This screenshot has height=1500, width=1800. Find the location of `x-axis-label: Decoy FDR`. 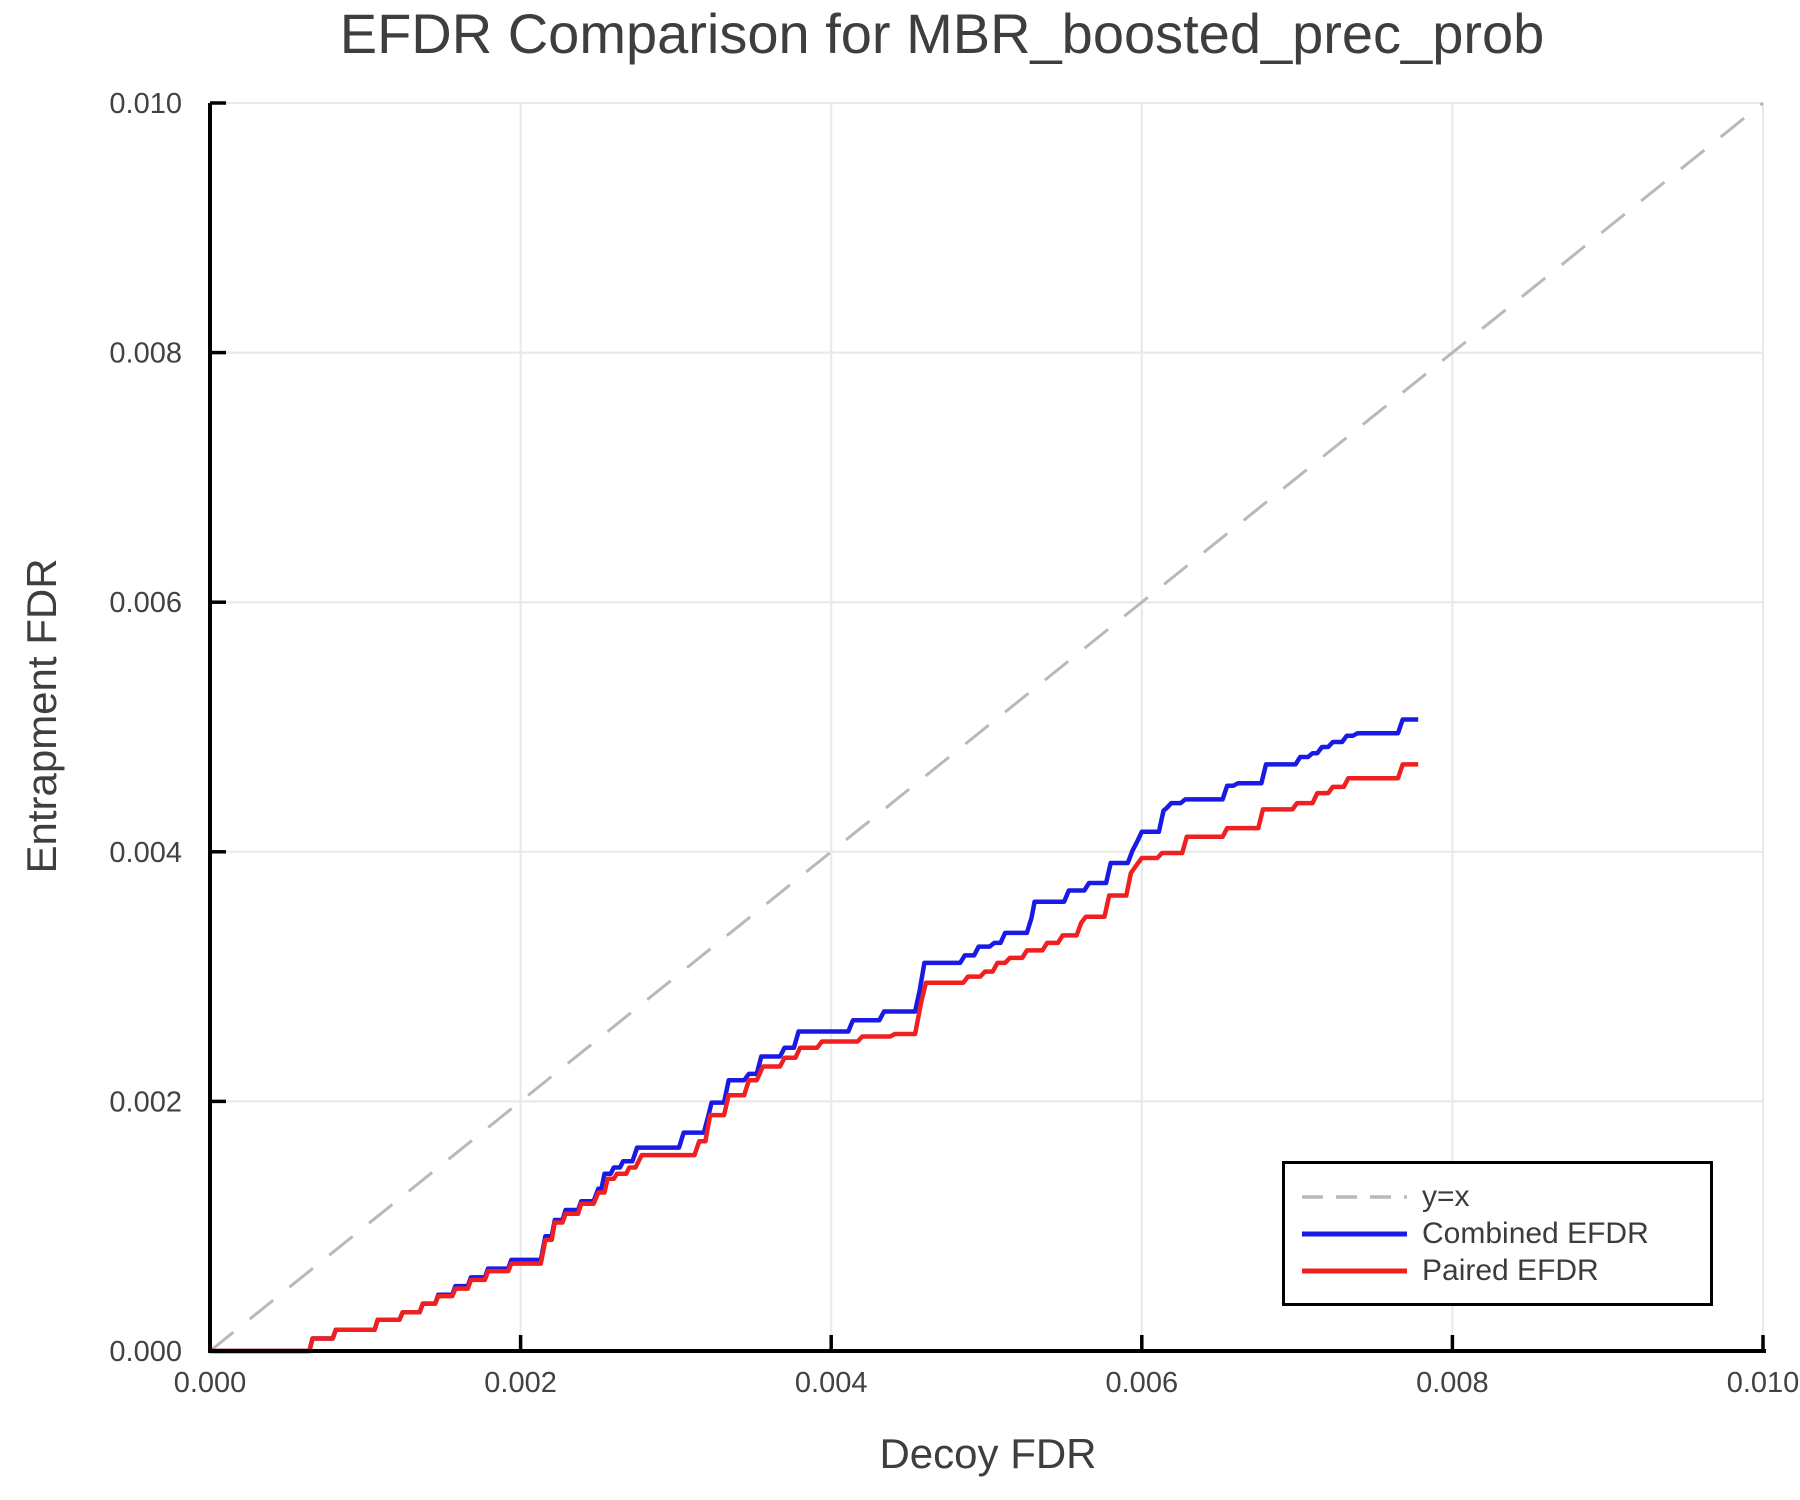

x-axis-label: Decoy FDR is located at coordinates (988, 1453).